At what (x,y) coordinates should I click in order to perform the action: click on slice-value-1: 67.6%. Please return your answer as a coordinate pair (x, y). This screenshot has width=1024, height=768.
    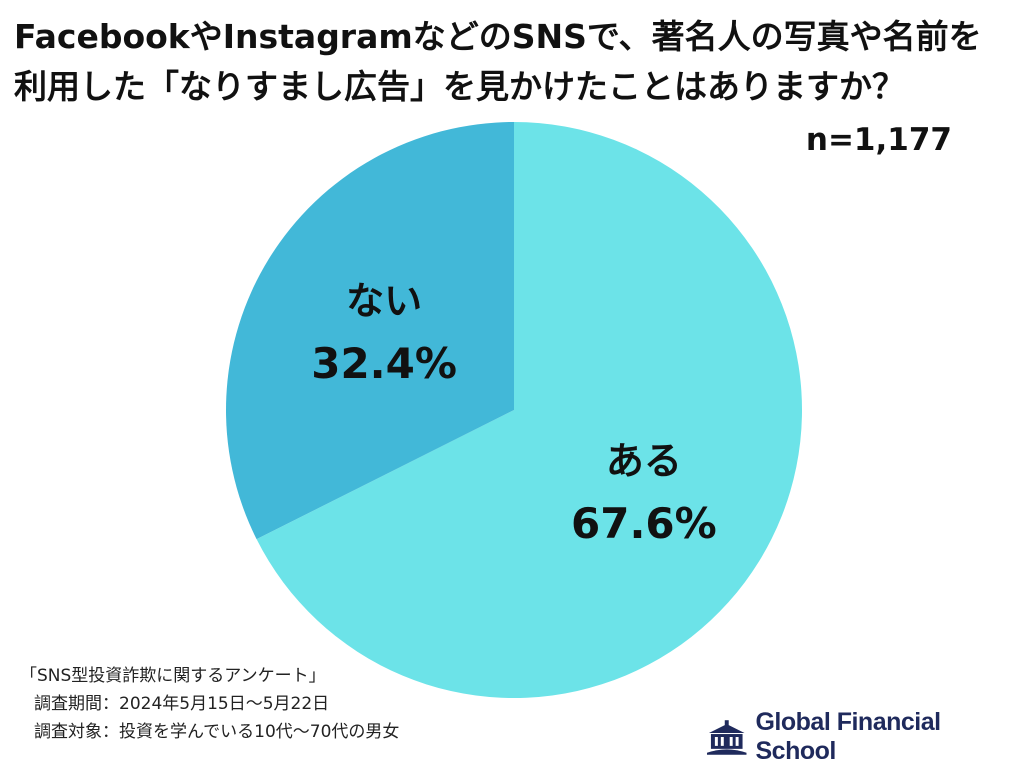
    Looking at the image, I should click on (644, 523).